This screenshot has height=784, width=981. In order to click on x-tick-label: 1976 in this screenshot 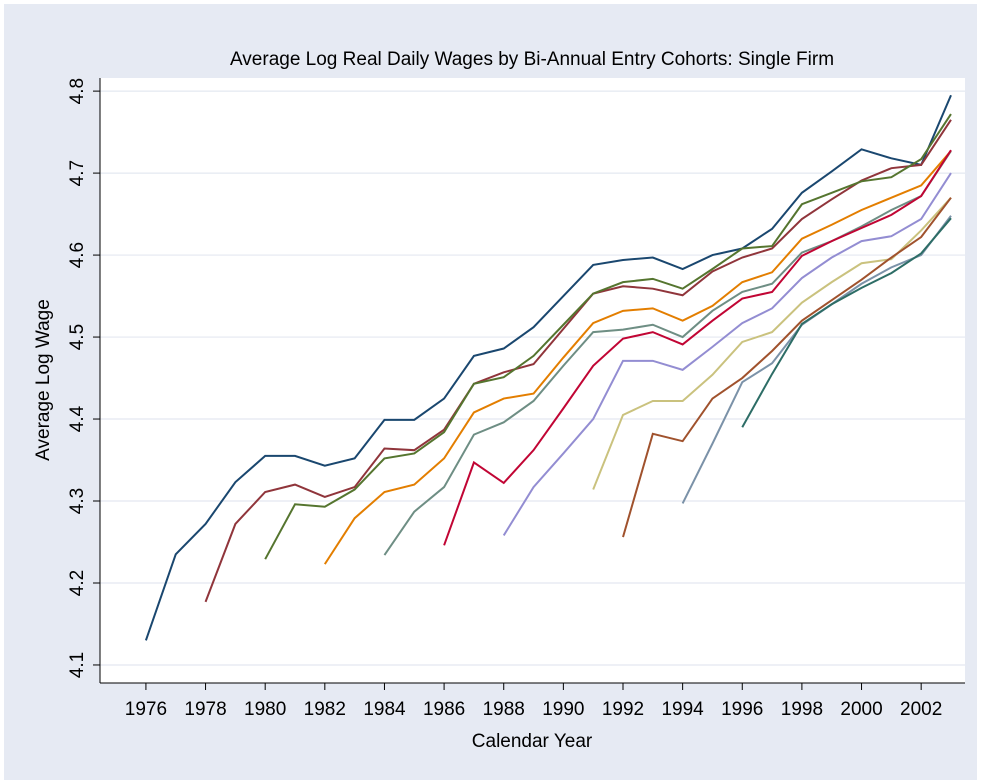, I will do `click(146, 709)`.